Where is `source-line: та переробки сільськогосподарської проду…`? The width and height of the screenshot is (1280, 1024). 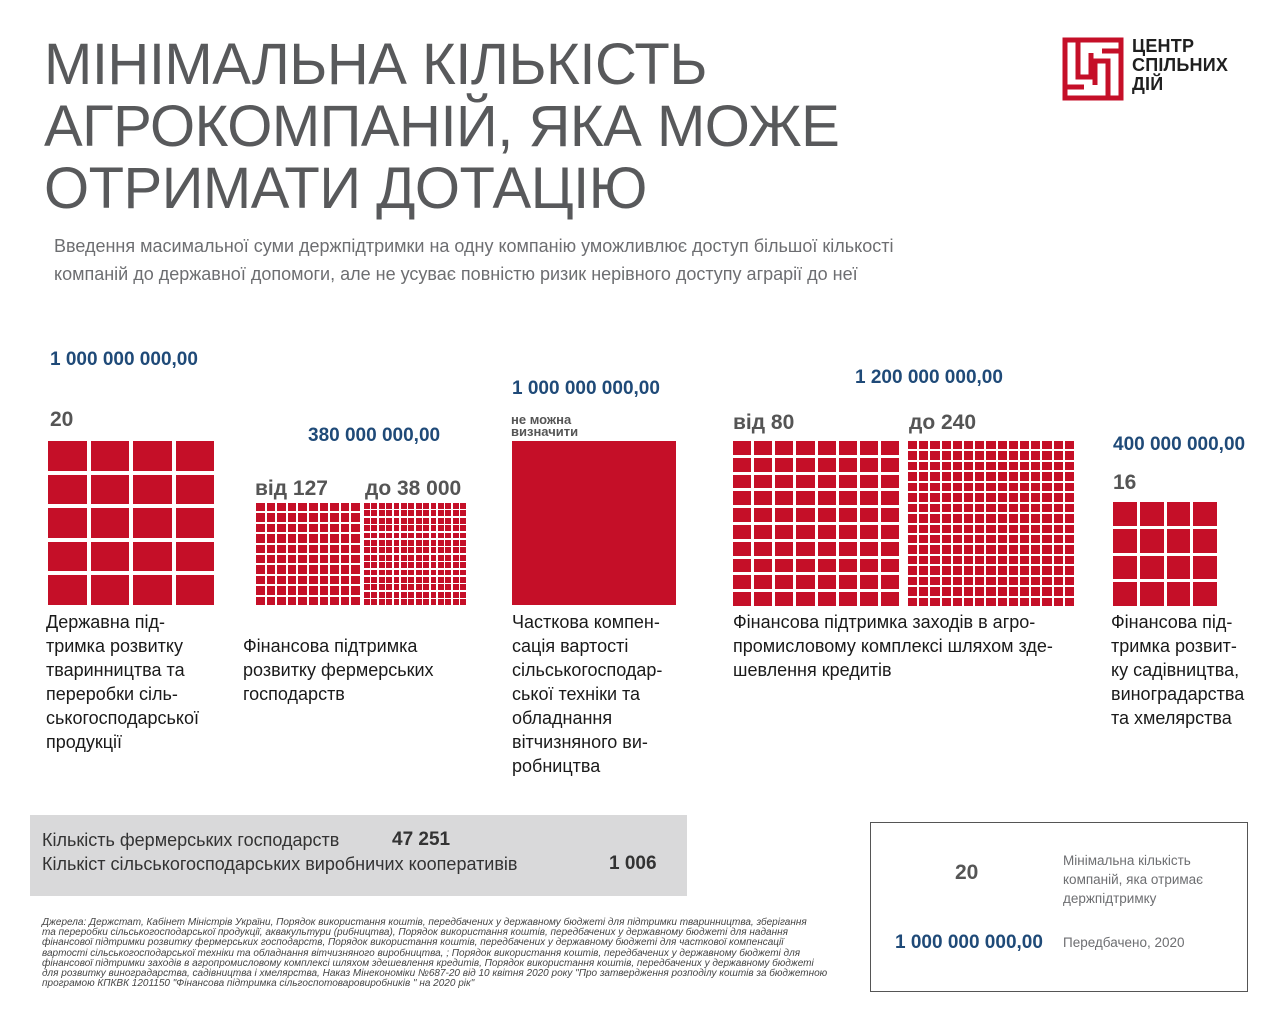
source-line: та переробки сільськогосподарської проду… is located at coordinates (415, 933).